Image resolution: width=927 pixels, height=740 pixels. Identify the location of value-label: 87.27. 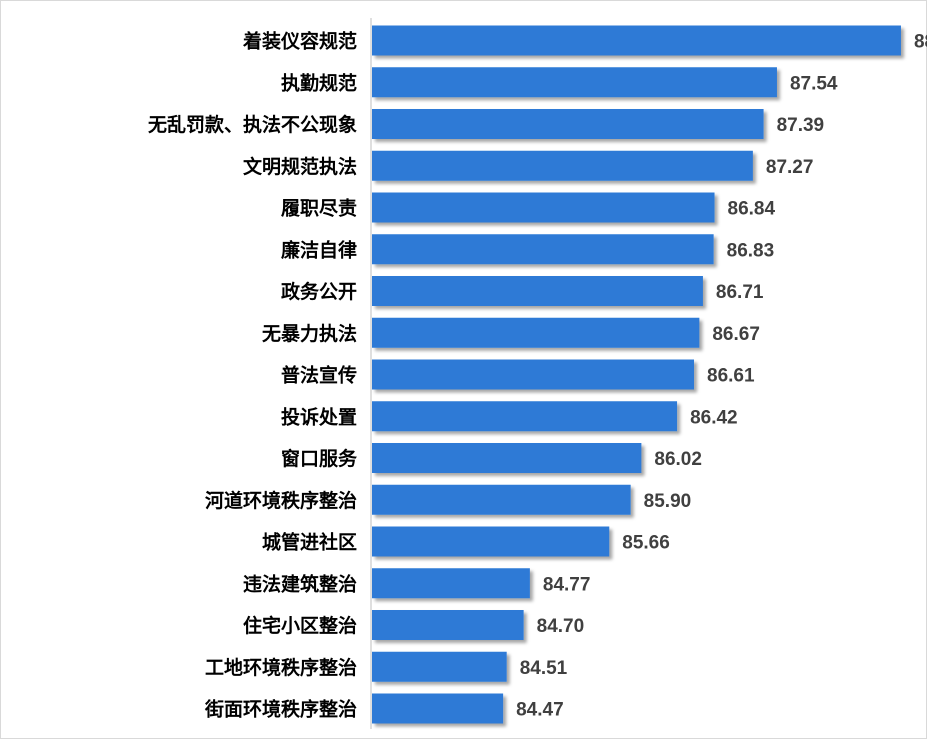
(790, 167).